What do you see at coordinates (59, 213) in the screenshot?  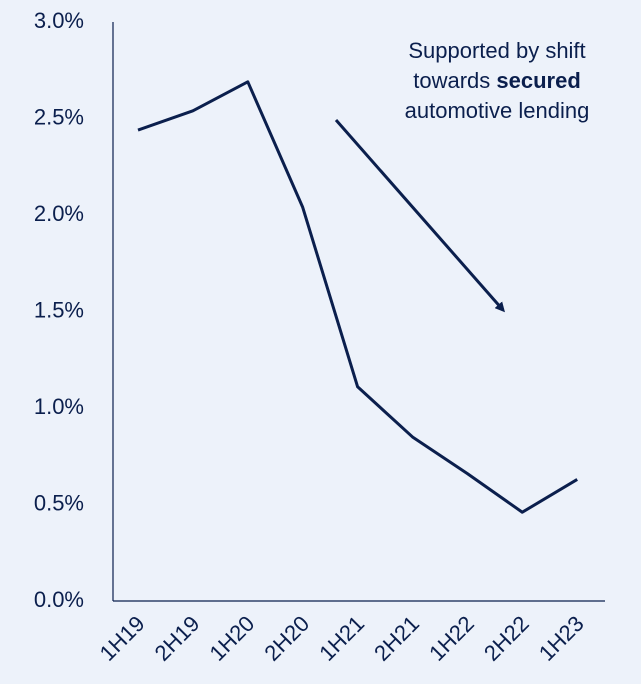 I see `y-tick-label: 2.0%` at bounding box center [59, 213].